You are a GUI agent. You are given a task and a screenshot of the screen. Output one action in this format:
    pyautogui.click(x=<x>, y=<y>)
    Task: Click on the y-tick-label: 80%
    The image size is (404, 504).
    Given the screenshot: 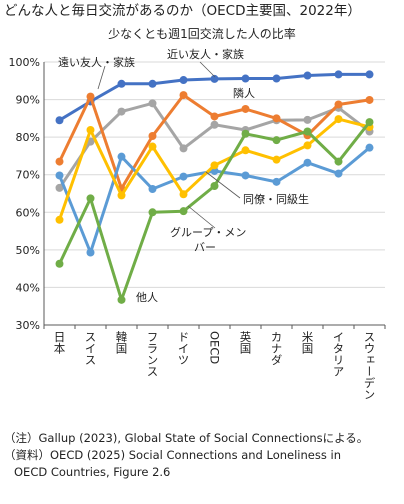 What is the action you would take?
    pyautogui.click(x=28, y=137)
    